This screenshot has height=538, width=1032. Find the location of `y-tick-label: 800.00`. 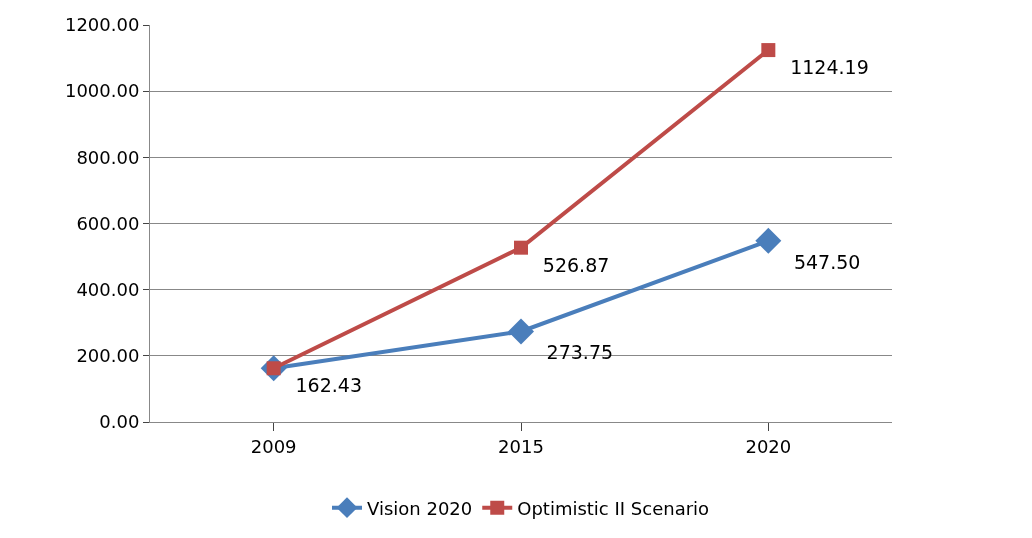

y-tick-label: 800.00 is located at coordinates (108, 157).